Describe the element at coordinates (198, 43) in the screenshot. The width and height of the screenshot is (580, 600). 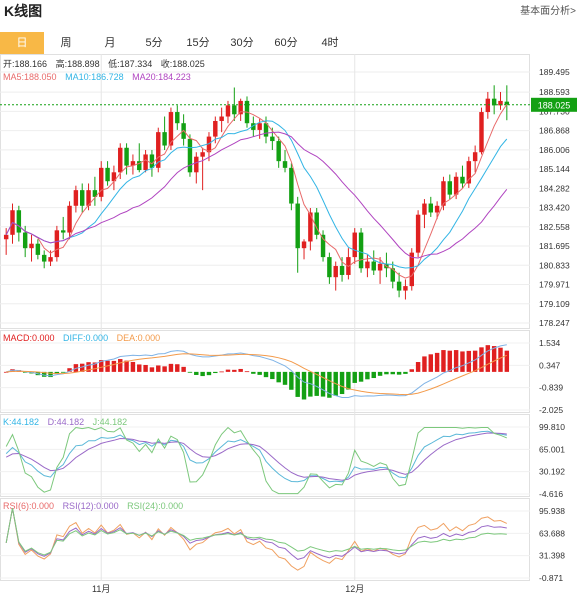
I see `tab-15min: 15分` at that location.